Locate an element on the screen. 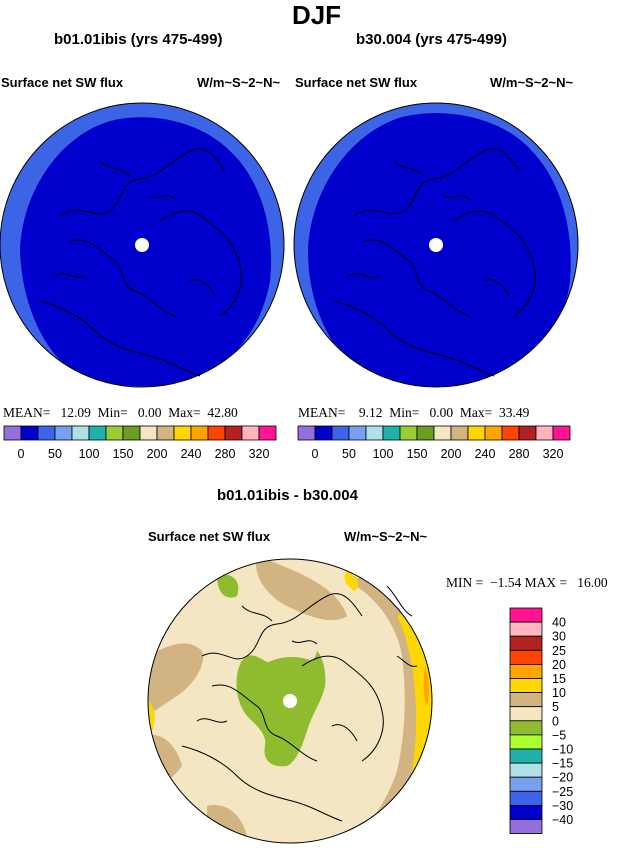 This screenshot has height=848, width=633. colorbar-tick-label: 15 is located at coordinates (559, 679).